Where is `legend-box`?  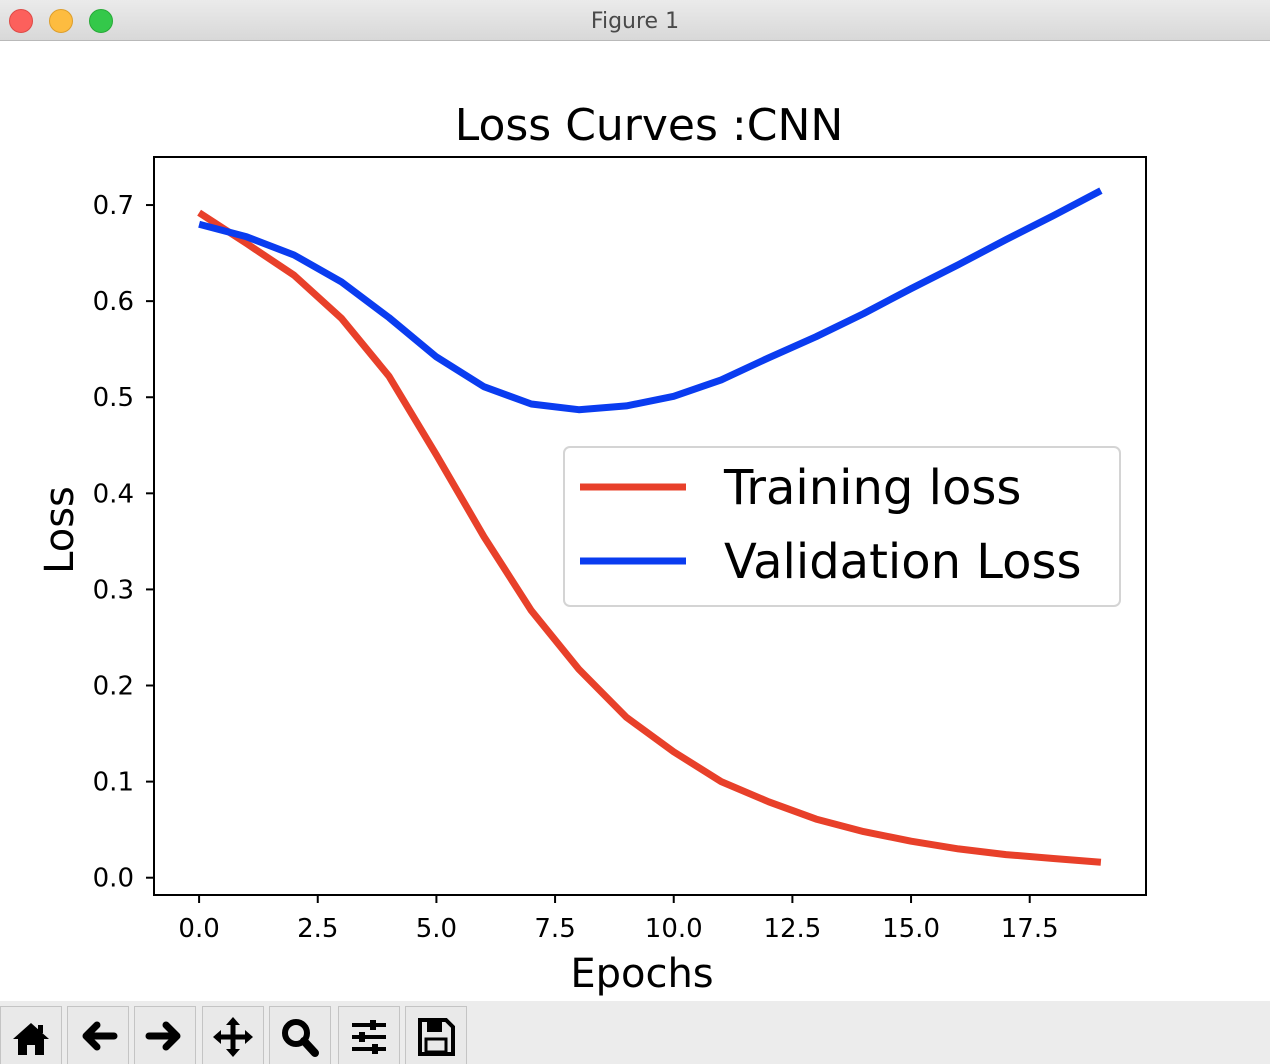 legend-box is located at coordinates (842, 526).